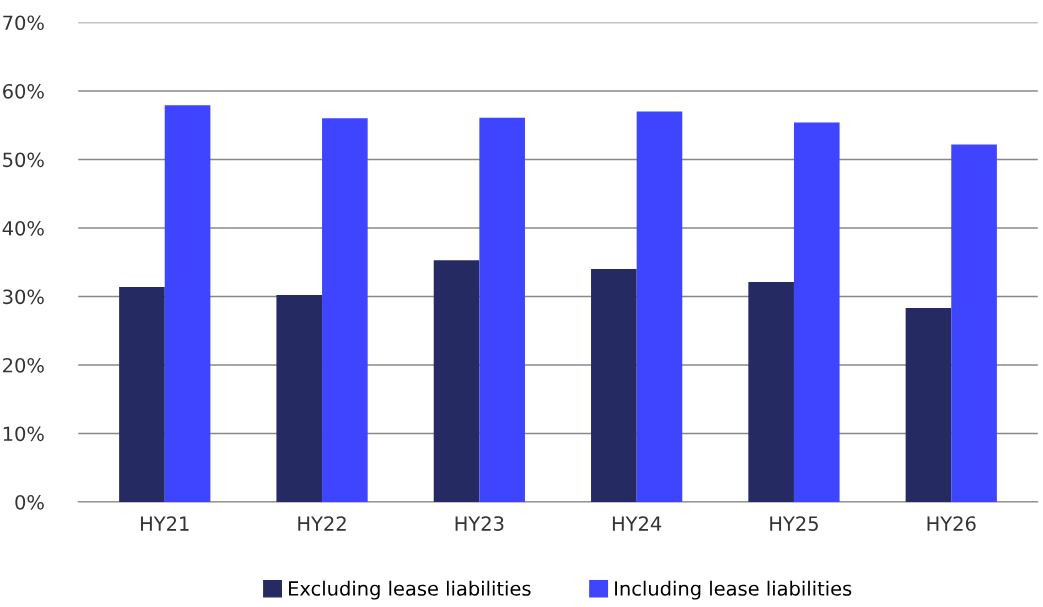 This screenshot has height=607, width=1043. Describe the element at coordinates (23, 297) in the screenshot. I see `y-tick-label: 30%` at that location.